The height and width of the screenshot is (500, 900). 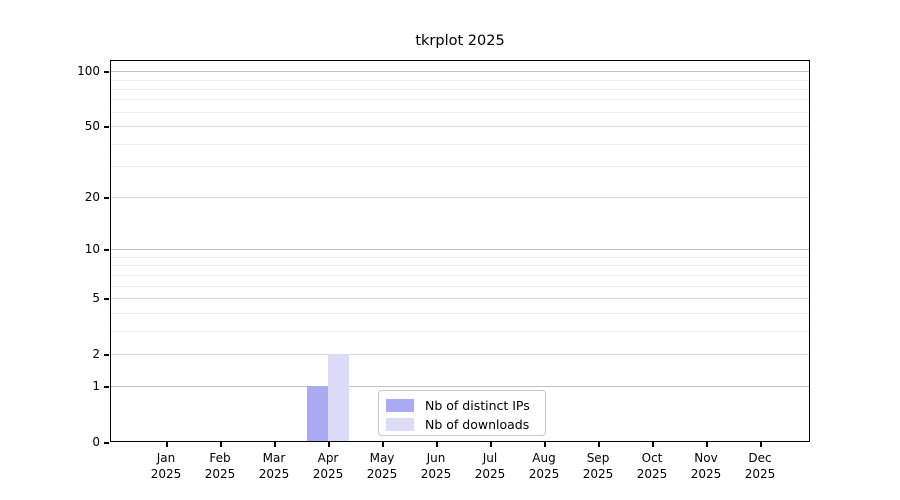 What do you see at coordinates (400, 424) in the screenshot?
I see `legend-swatch-downloads` at bounding box center [400, 424].